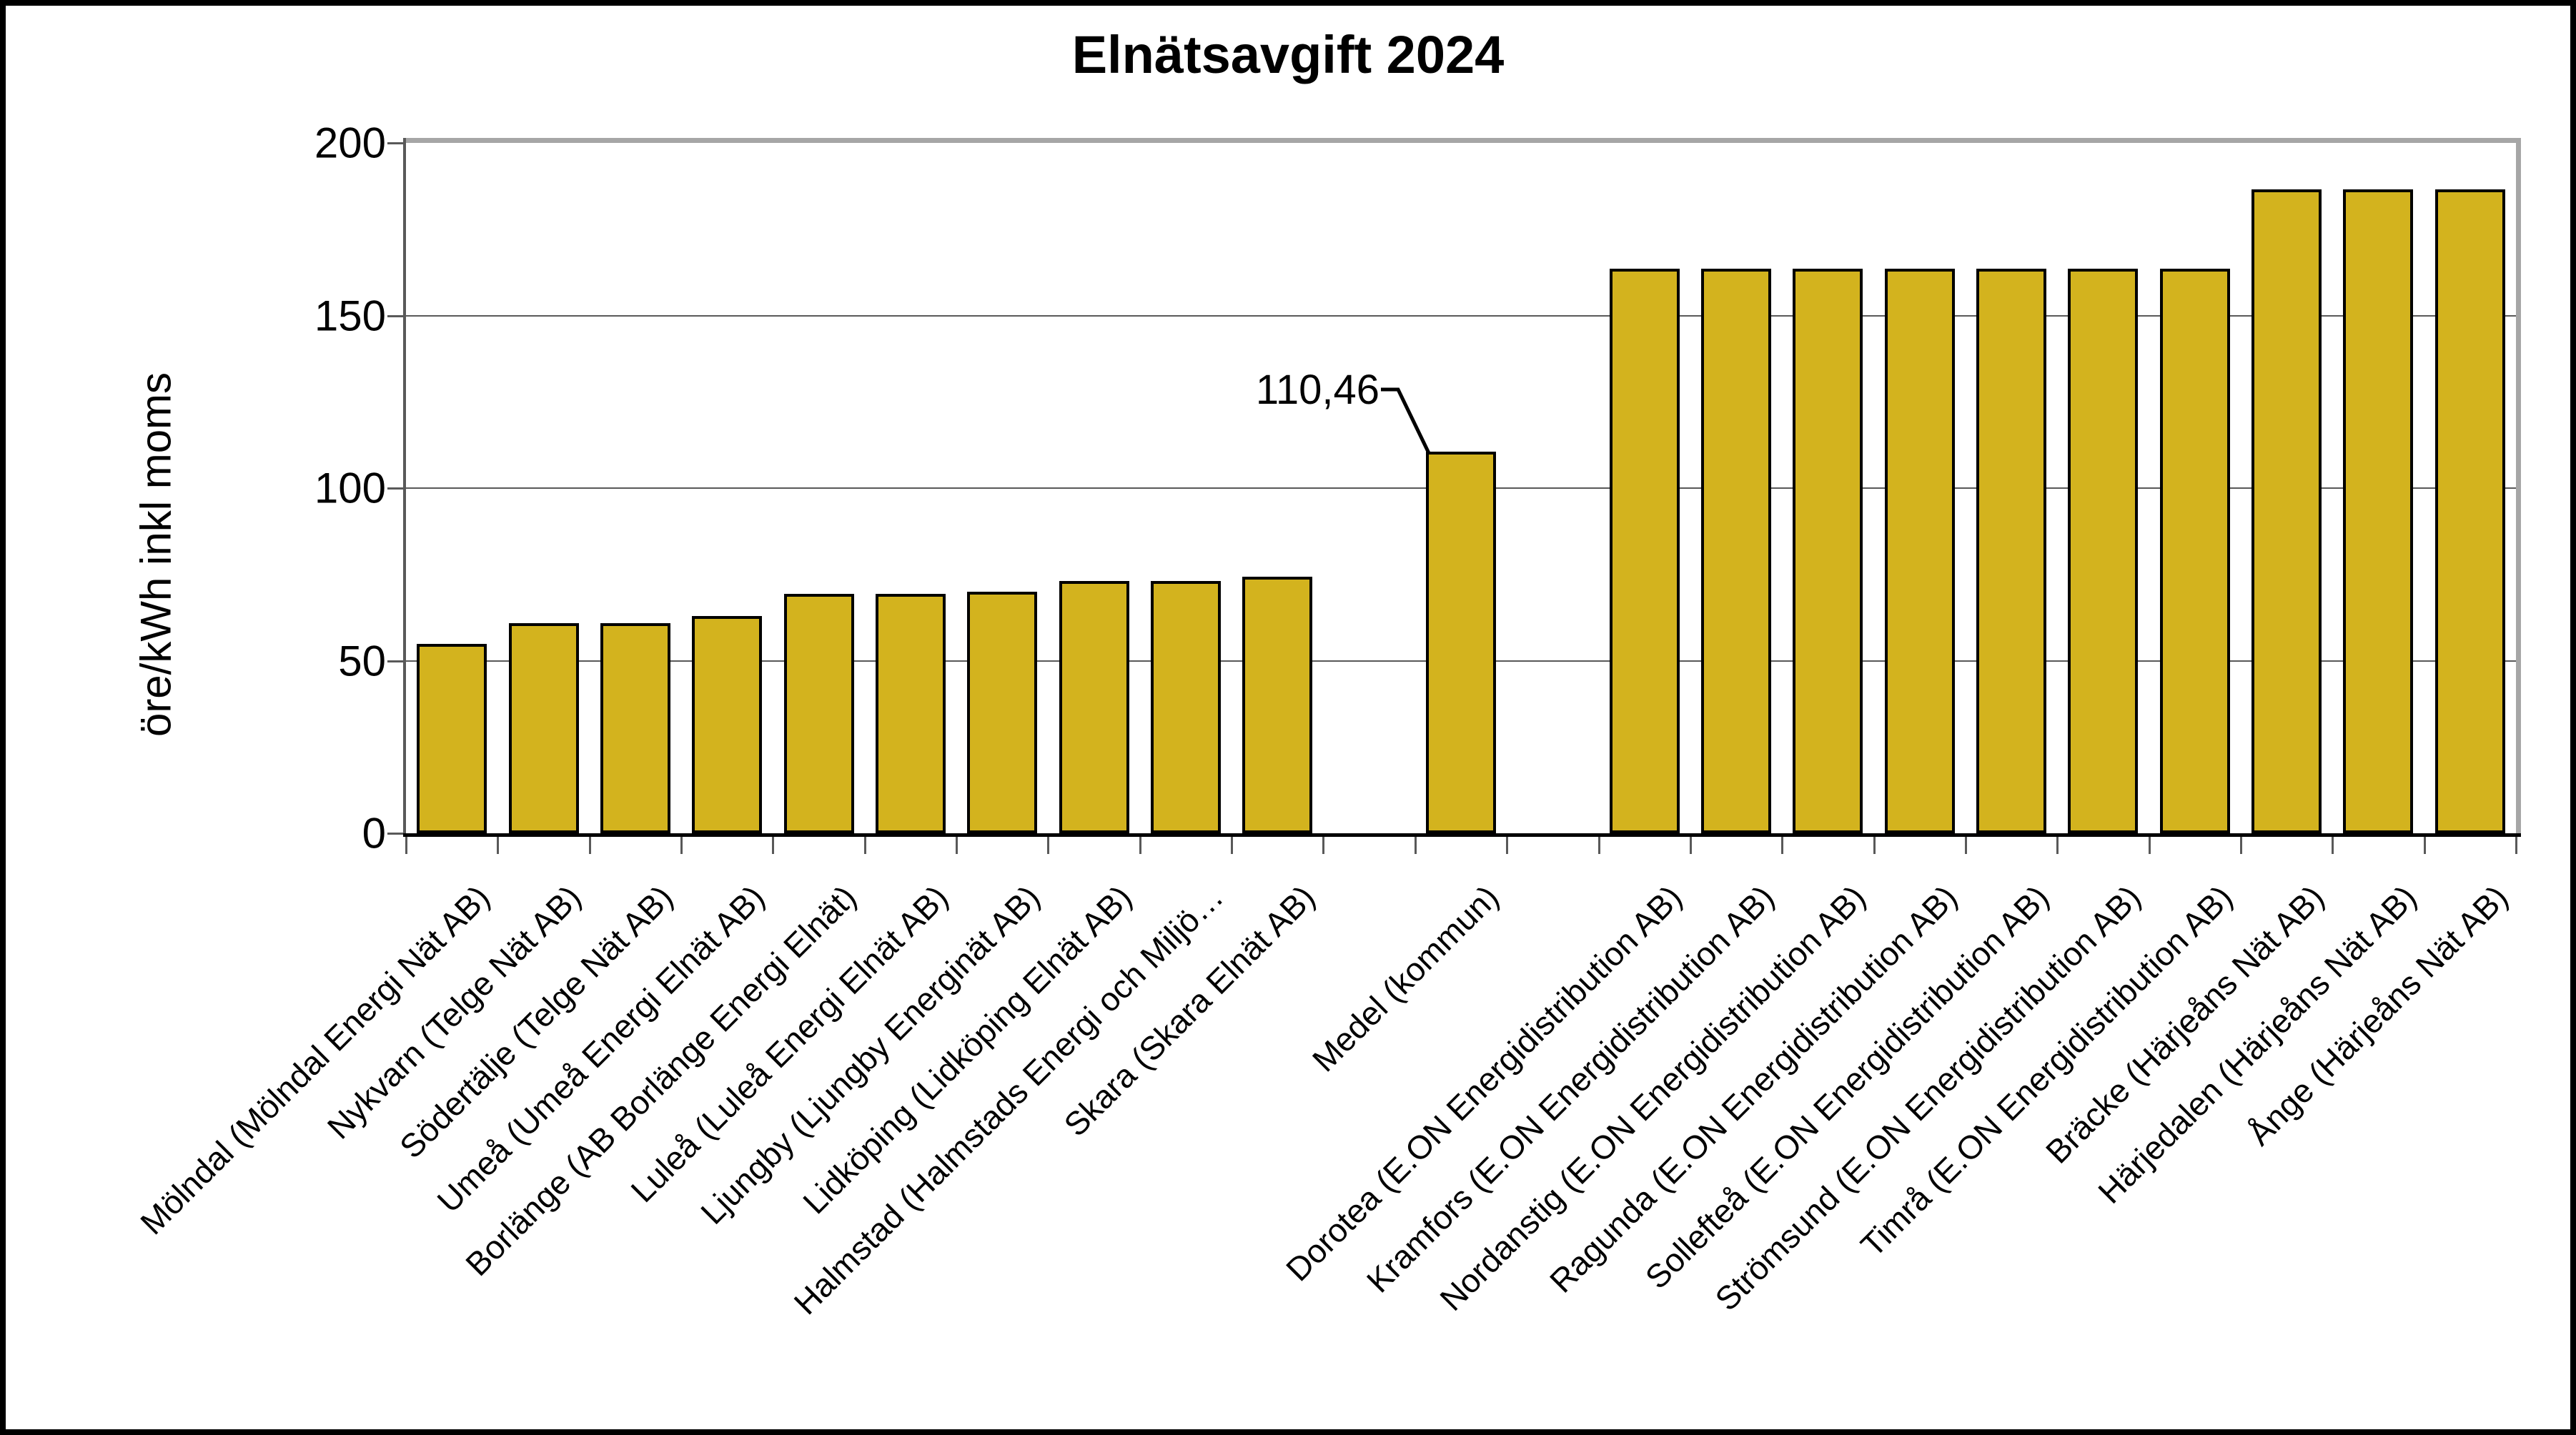 This screenshot has height=1435, width=2576. What do you see at coordinates (2469, 511) in the screenshot?
I see `bar-Ånge (Härjeåns Nät AB)` at bounding box center [2469, 511].